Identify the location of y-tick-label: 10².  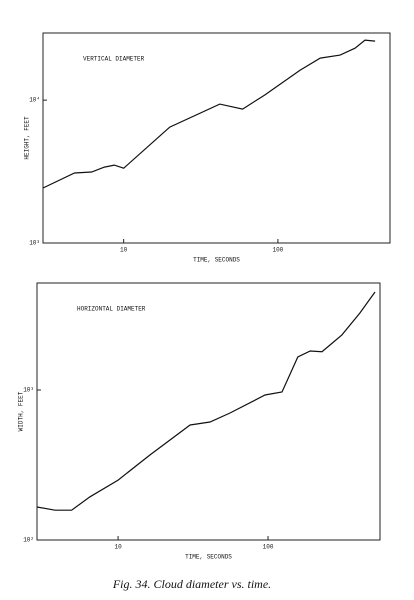
(28, 540).